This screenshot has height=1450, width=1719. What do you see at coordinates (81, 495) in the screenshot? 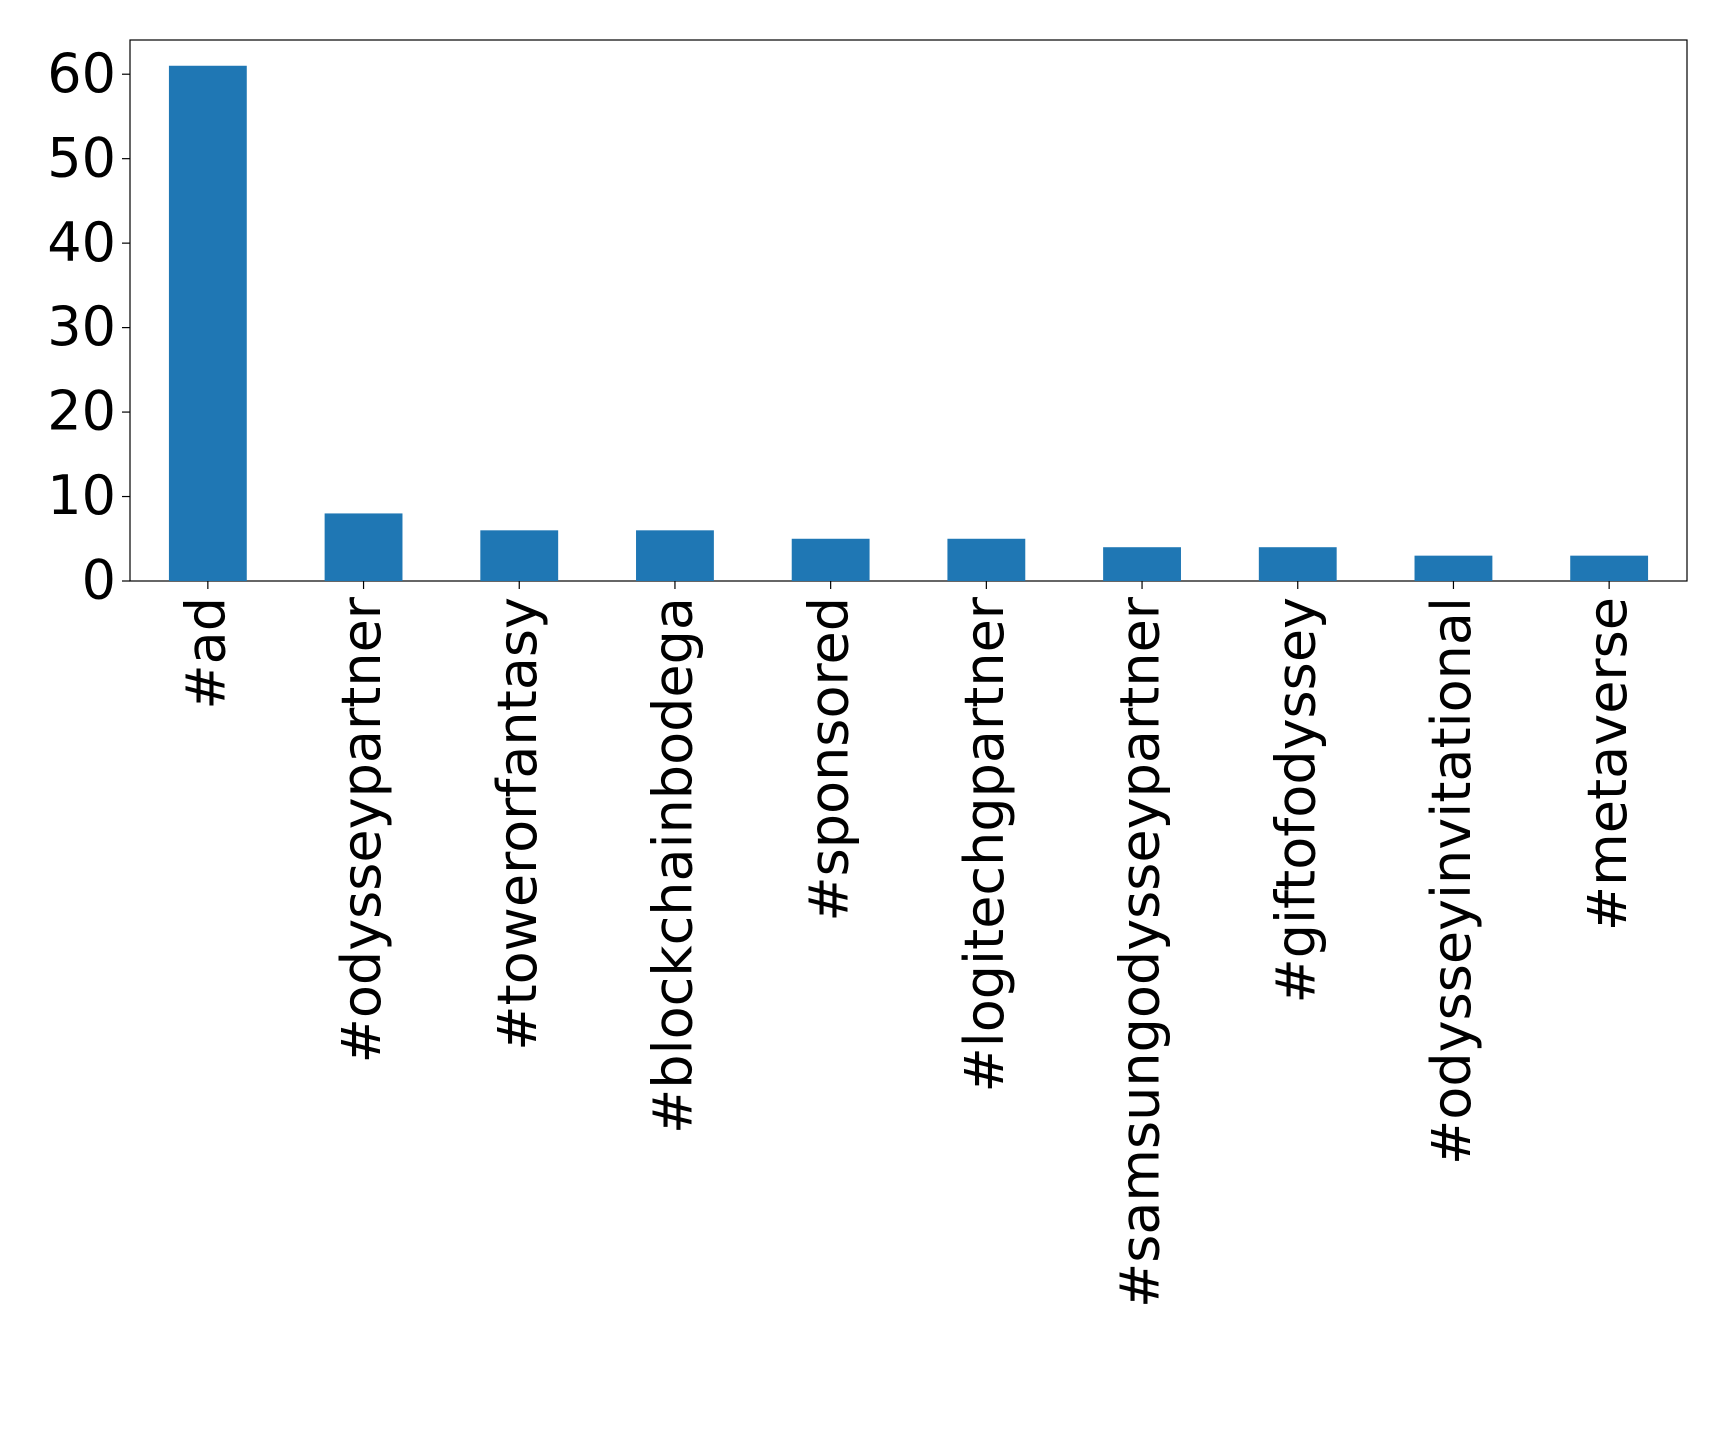
I see `y-tick-label: 10` at bounding box center [81, 495].